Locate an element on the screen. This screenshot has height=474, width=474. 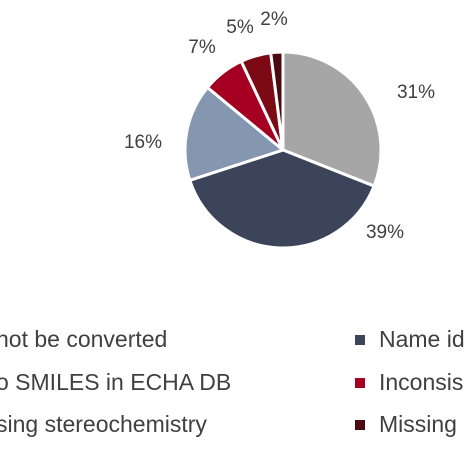
legend-item-name-id: Name id is located at coordinates (410, 339).